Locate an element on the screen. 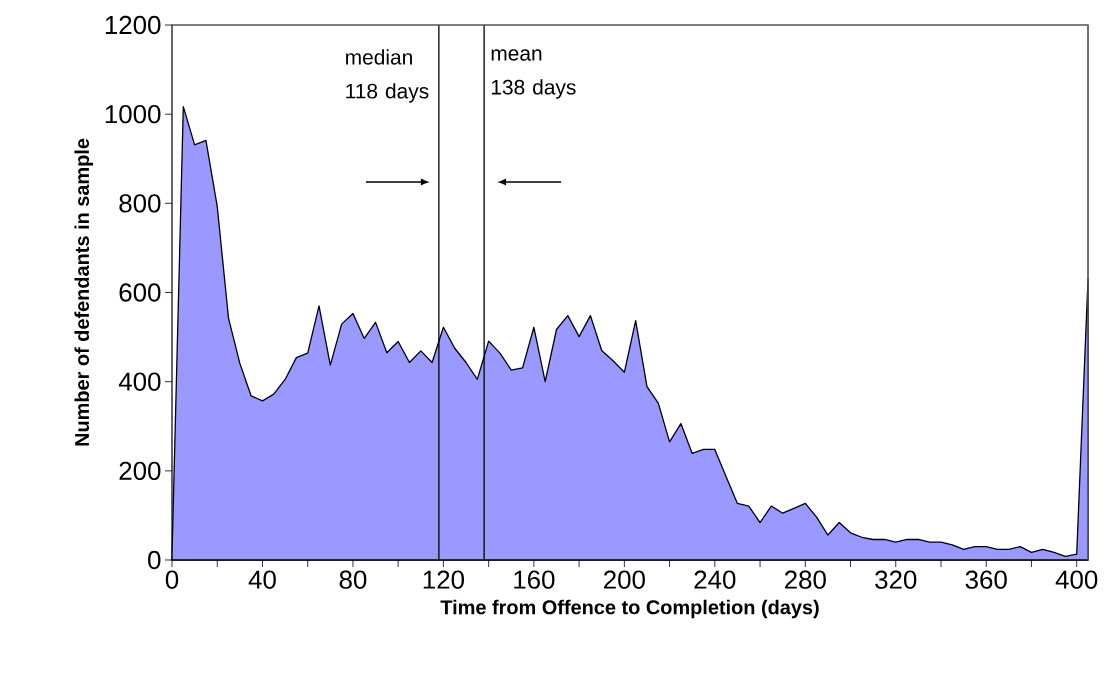 This screenshot has height=691, width=1117. x-tick-label: 280 is located at coordinates (805, 579).